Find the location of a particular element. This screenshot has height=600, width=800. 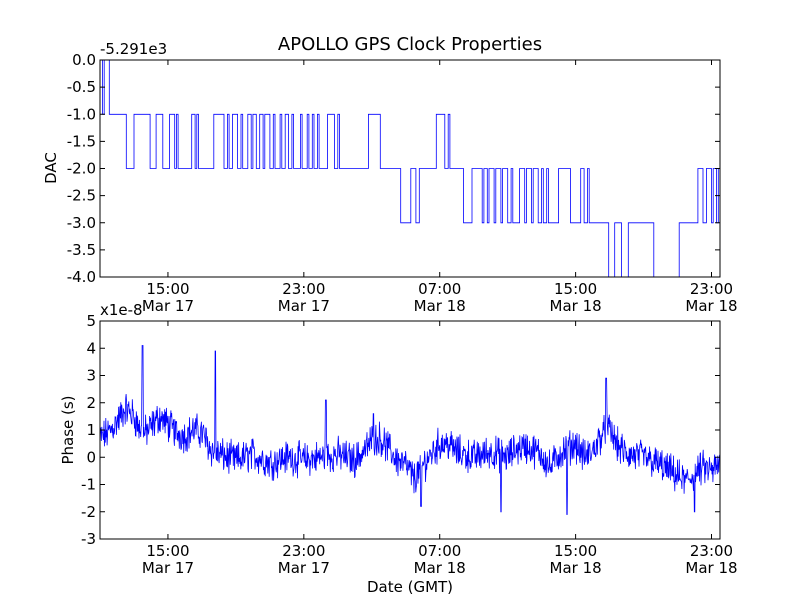

dac-x-tick-time: 07:00 is located at coordinates (439, 289).